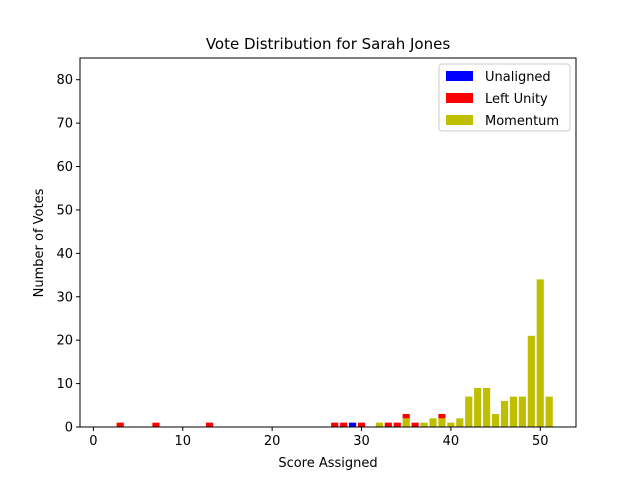 This screenshot has height=484, width=640. What do you see at coordinates (327, 463) in the screenshot?
I see `x-axis-label: Score Assigned` at bounding box center [327, 463].